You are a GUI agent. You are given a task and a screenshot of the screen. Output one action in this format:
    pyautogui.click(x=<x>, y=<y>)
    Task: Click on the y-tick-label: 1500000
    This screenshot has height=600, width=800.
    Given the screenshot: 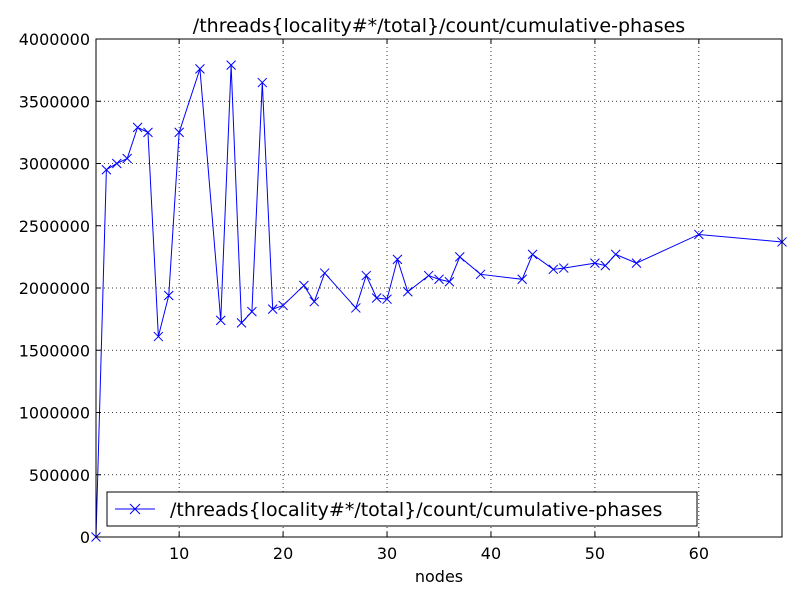 What is the action you would take?
    pyautogui.click(x=54, y=350)
    